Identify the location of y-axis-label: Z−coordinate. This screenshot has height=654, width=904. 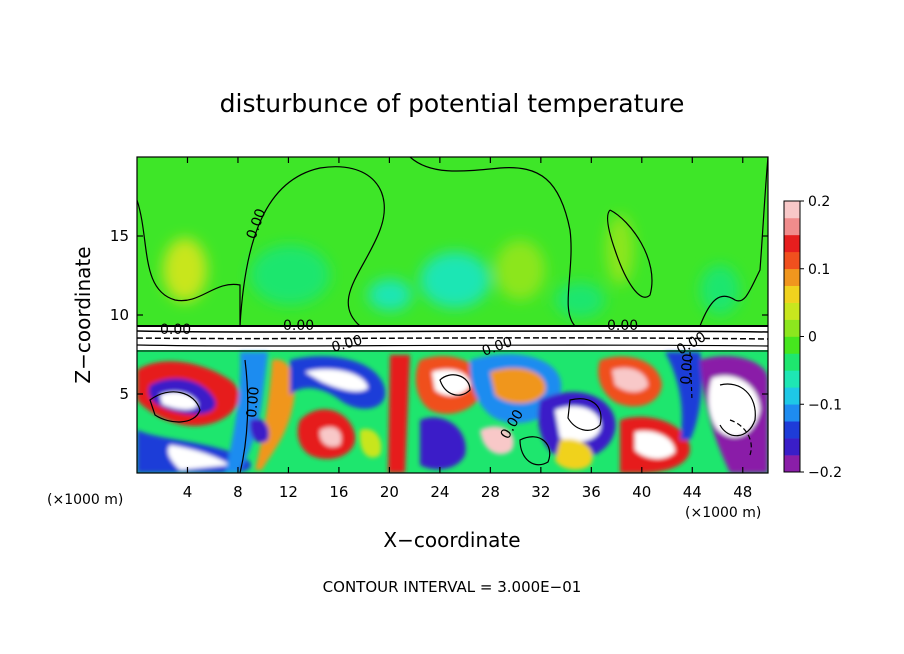
(83, 314).